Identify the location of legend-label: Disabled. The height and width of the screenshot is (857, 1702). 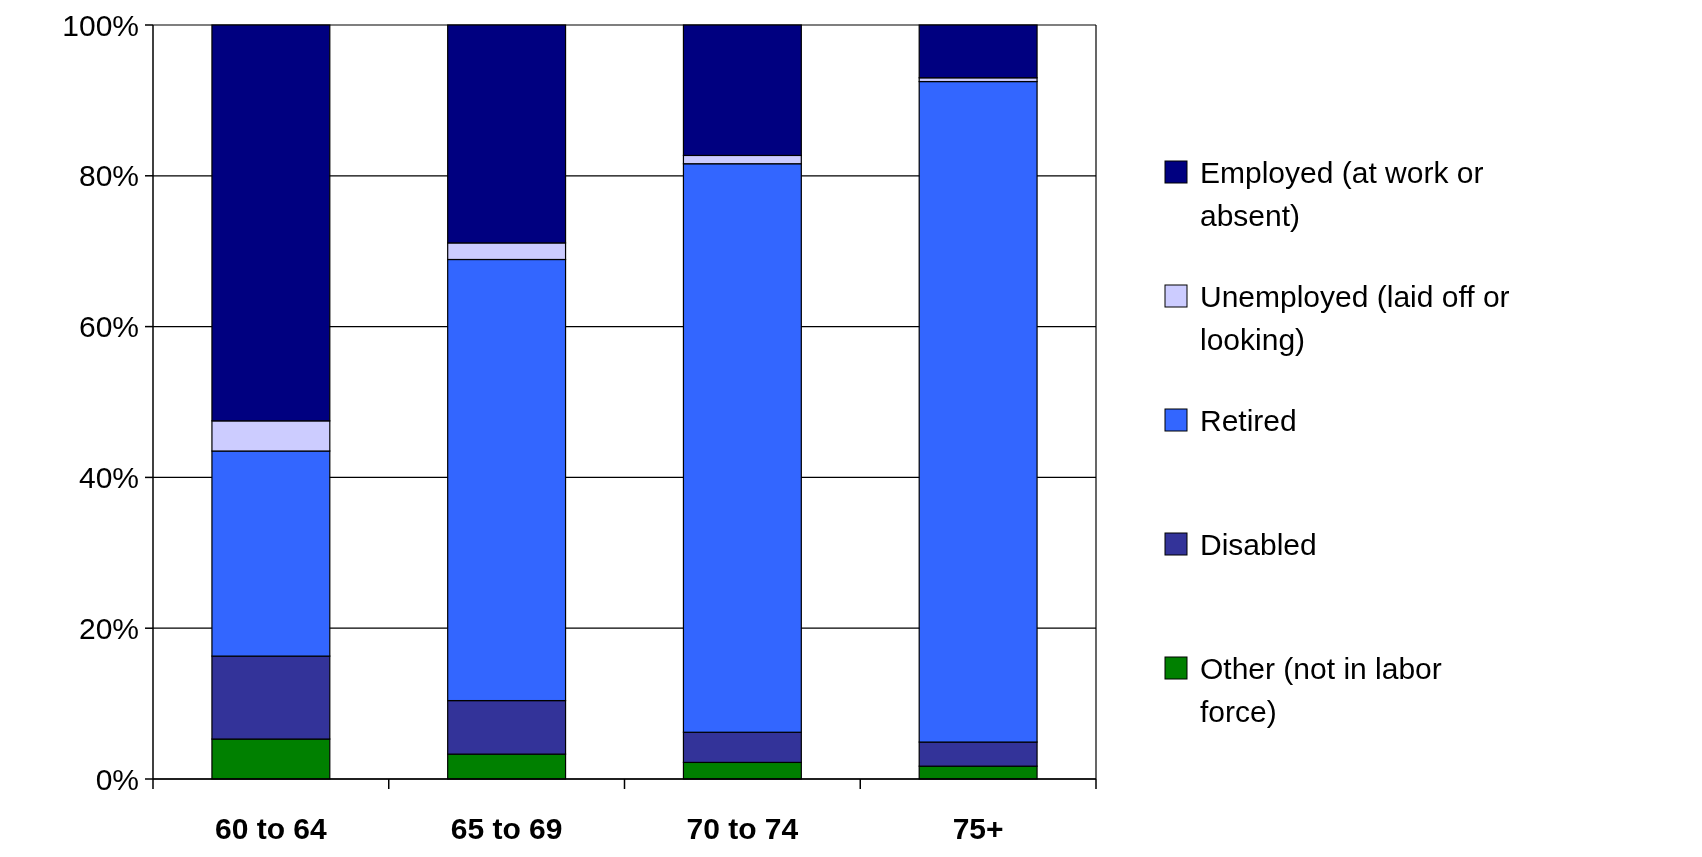
(1258, 544).